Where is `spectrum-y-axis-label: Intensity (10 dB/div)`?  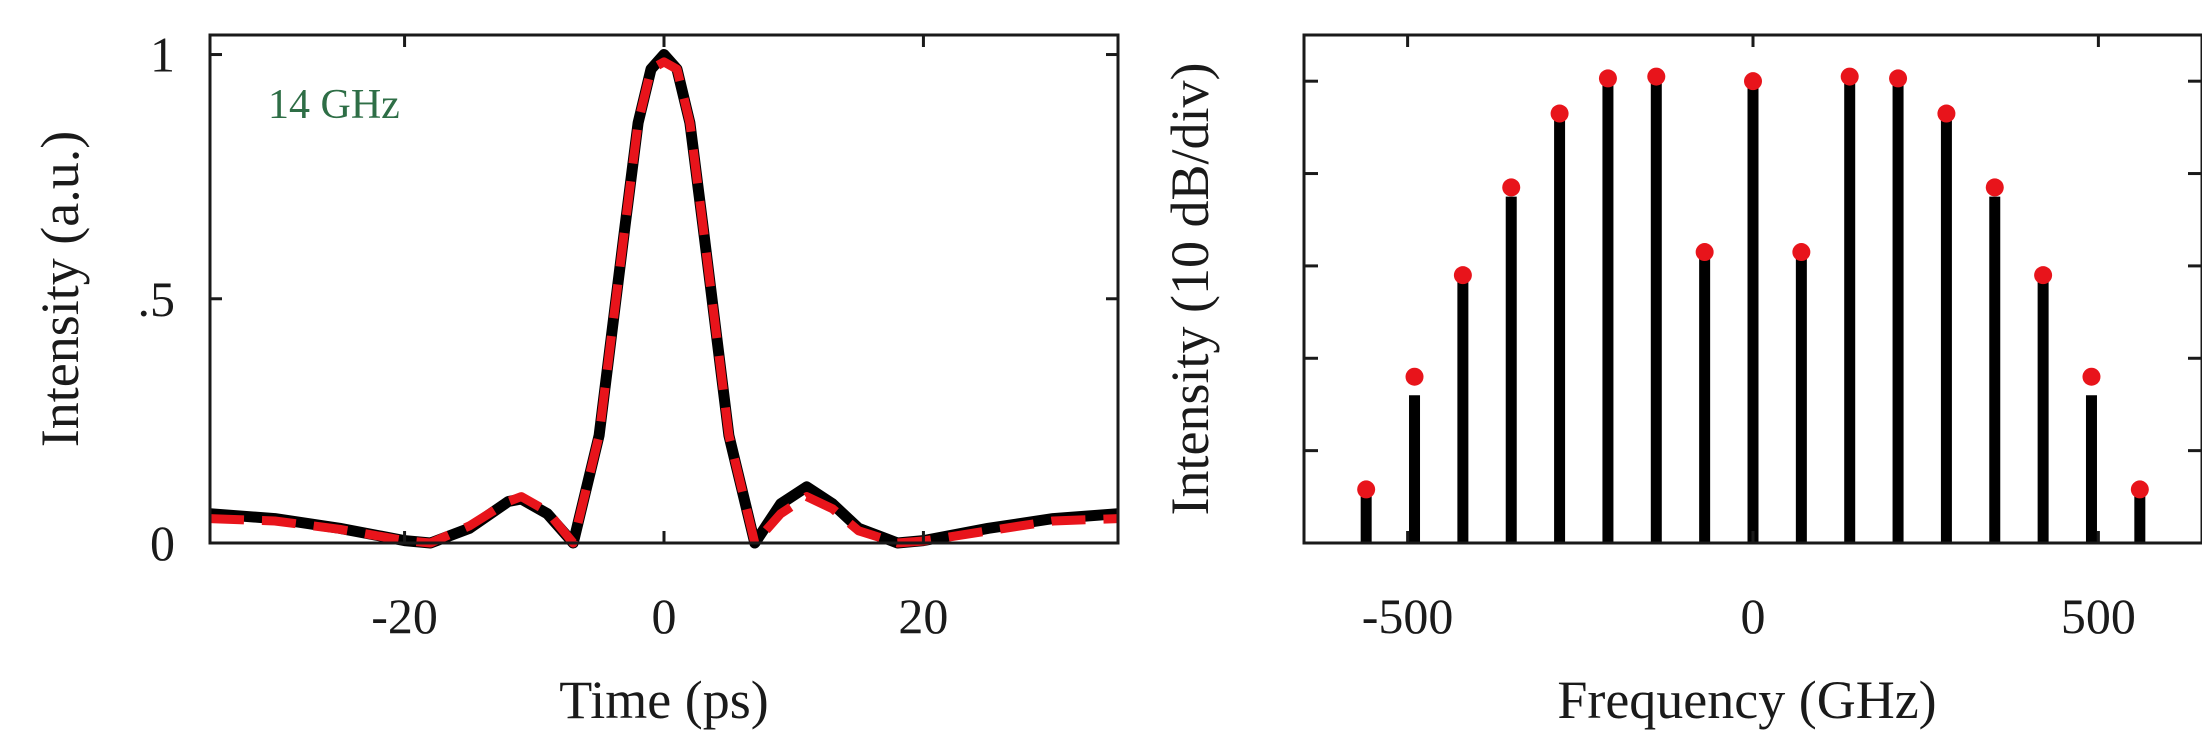
spectrum-y-axis-label: Intensity (10 dB/div) is located at coordinates (1190, 289).